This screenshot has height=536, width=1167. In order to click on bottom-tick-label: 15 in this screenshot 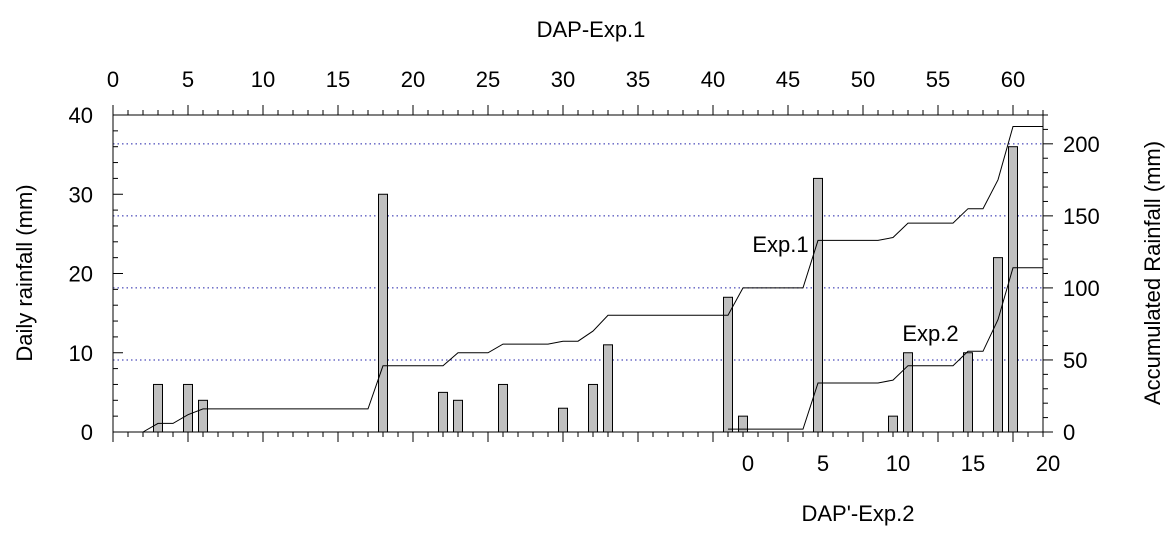, I will do `click(973, 463)`.